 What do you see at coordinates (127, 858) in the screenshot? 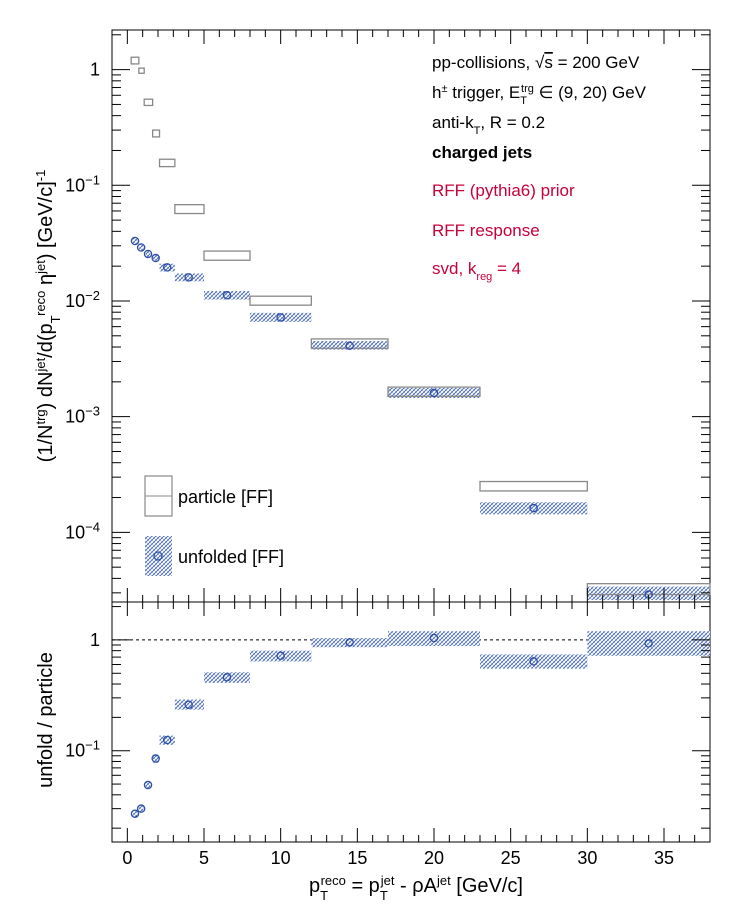
I see `x-tick-label: 0` at bounding box center [127, 858].